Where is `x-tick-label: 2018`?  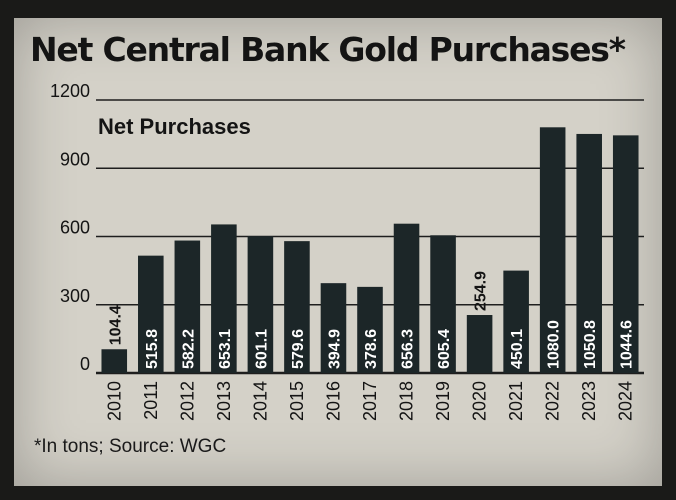
x-tick-label: 2018 is located at coordinates (407, 401).